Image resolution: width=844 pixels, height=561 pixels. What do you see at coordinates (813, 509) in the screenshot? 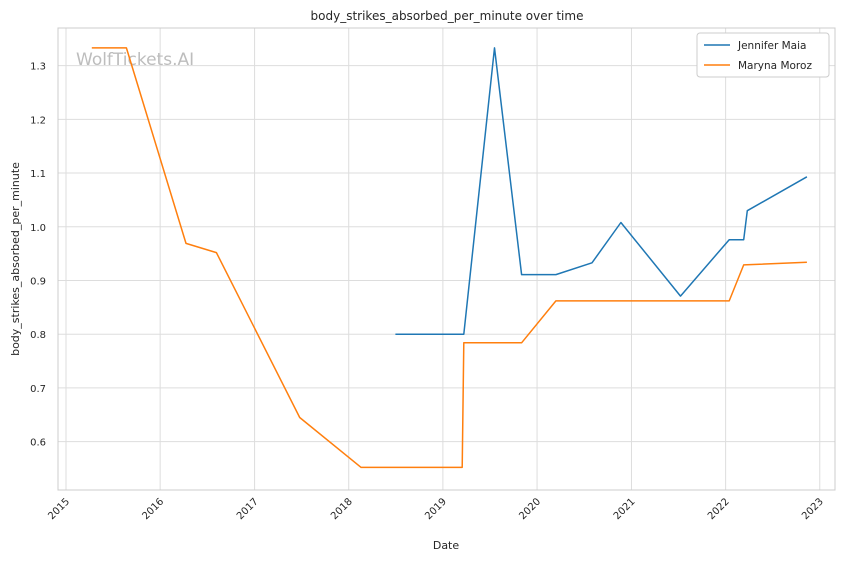
I see `x-tick-label: 2023` at bounding box center [813, 509].